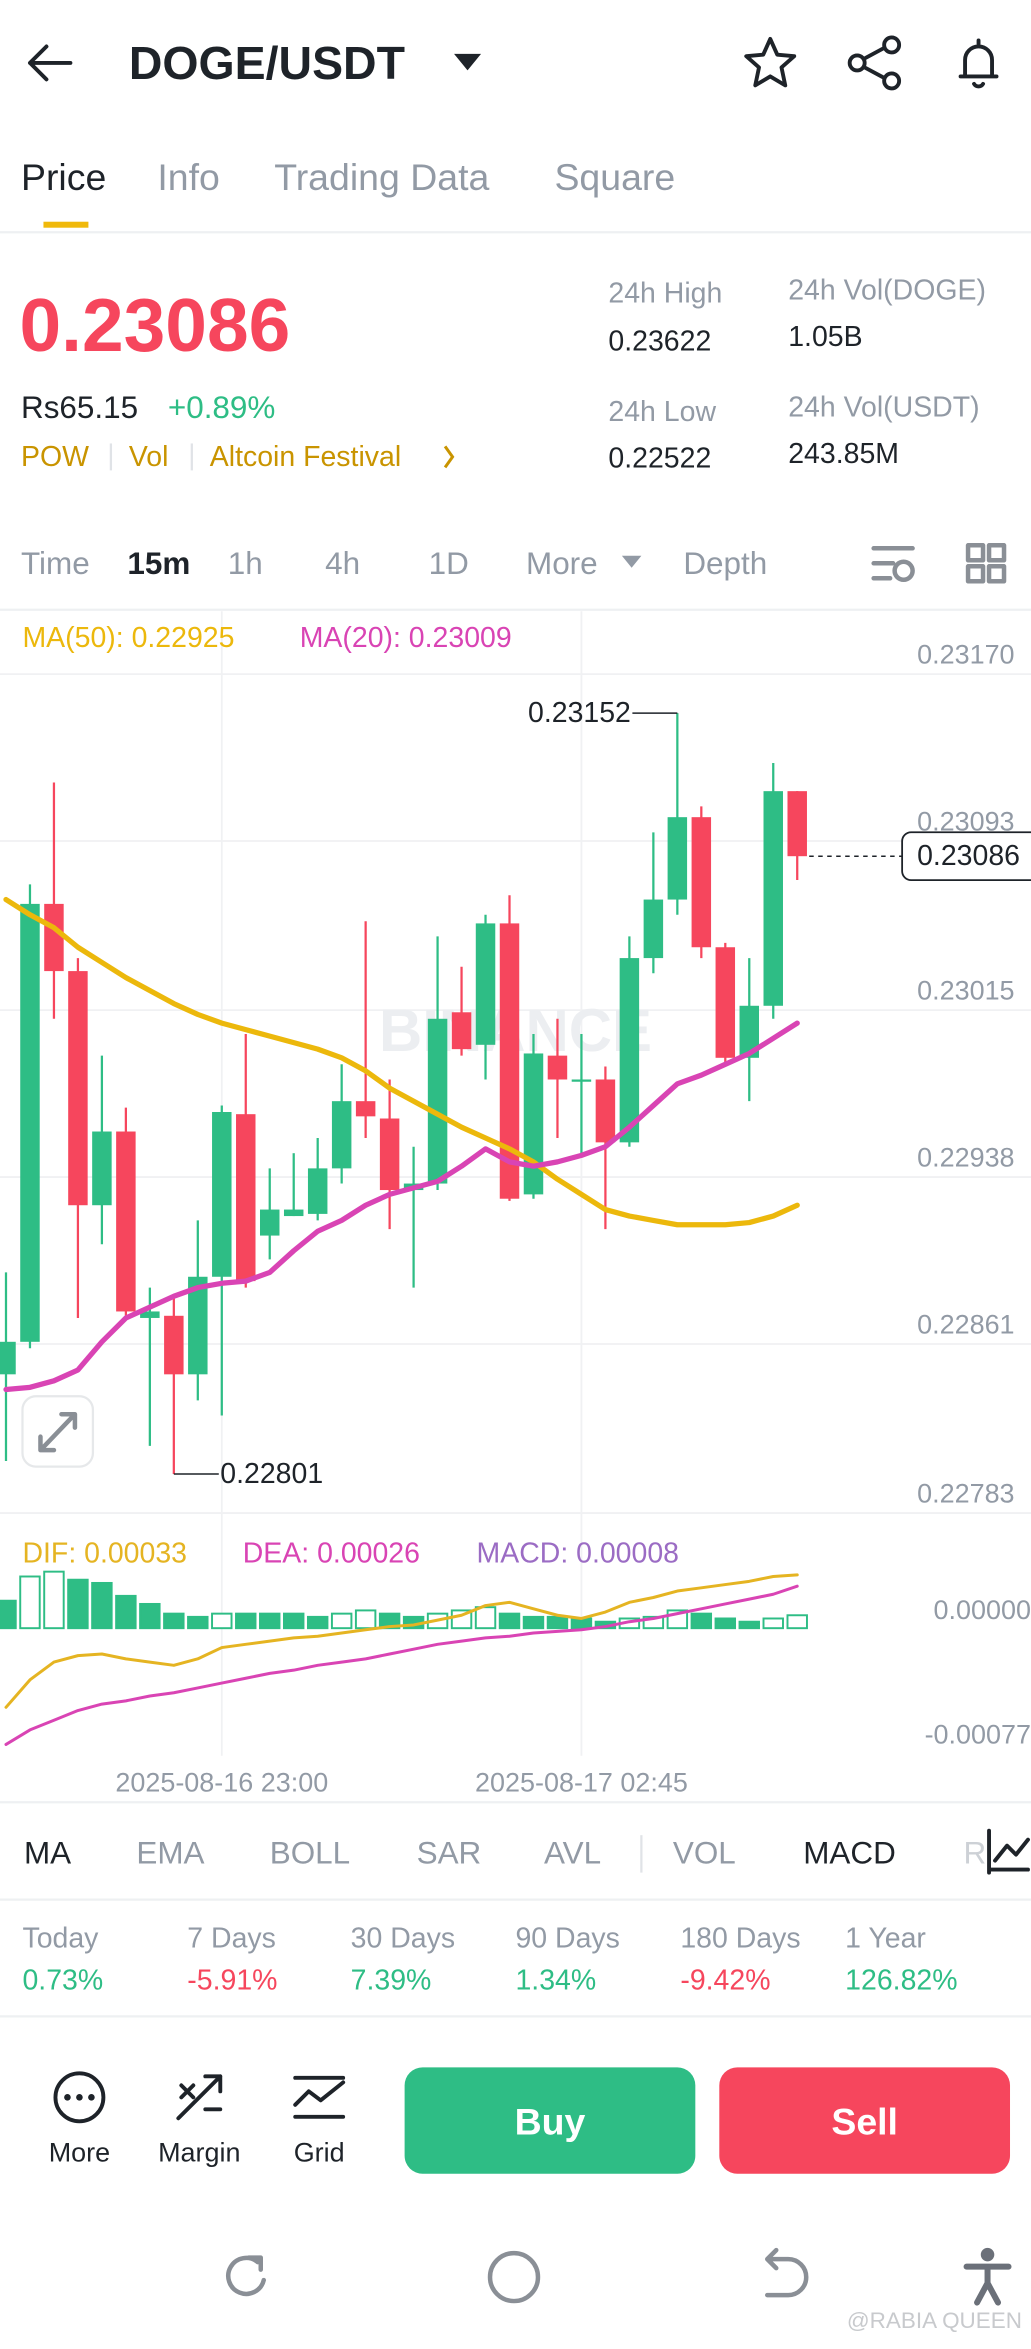 Image resolution: width=1031 pixels, height=2349 pixels. I want to click on local-price: Rs65.15, so click(79, 407).